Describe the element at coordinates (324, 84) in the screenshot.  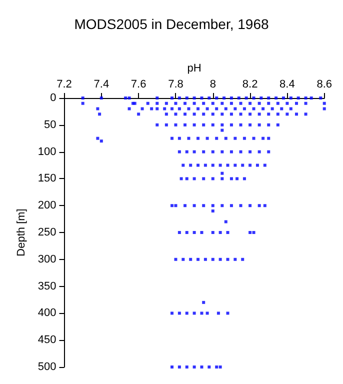
I see `x-tick-label: 8.6` at that location.